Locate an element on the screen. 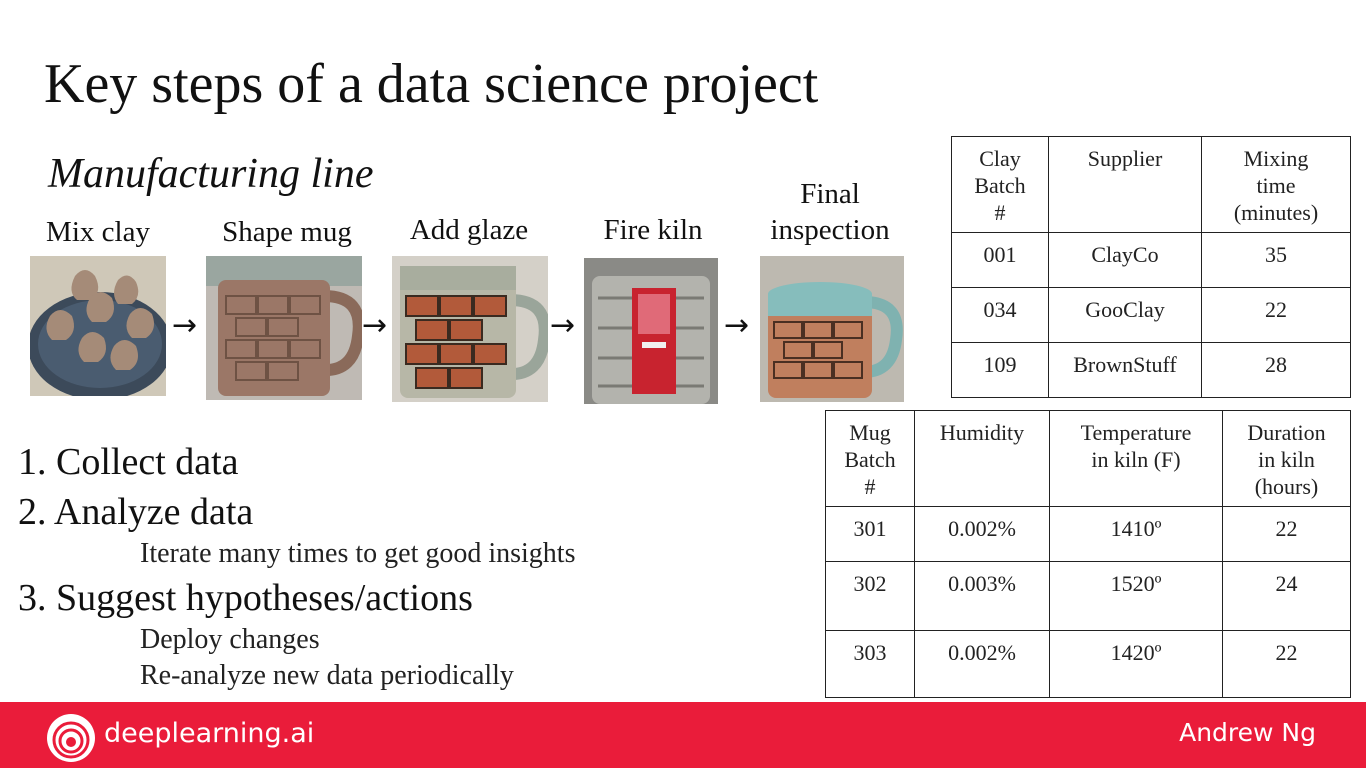  table-cell: 24 is located at coordinates (1286, 596).